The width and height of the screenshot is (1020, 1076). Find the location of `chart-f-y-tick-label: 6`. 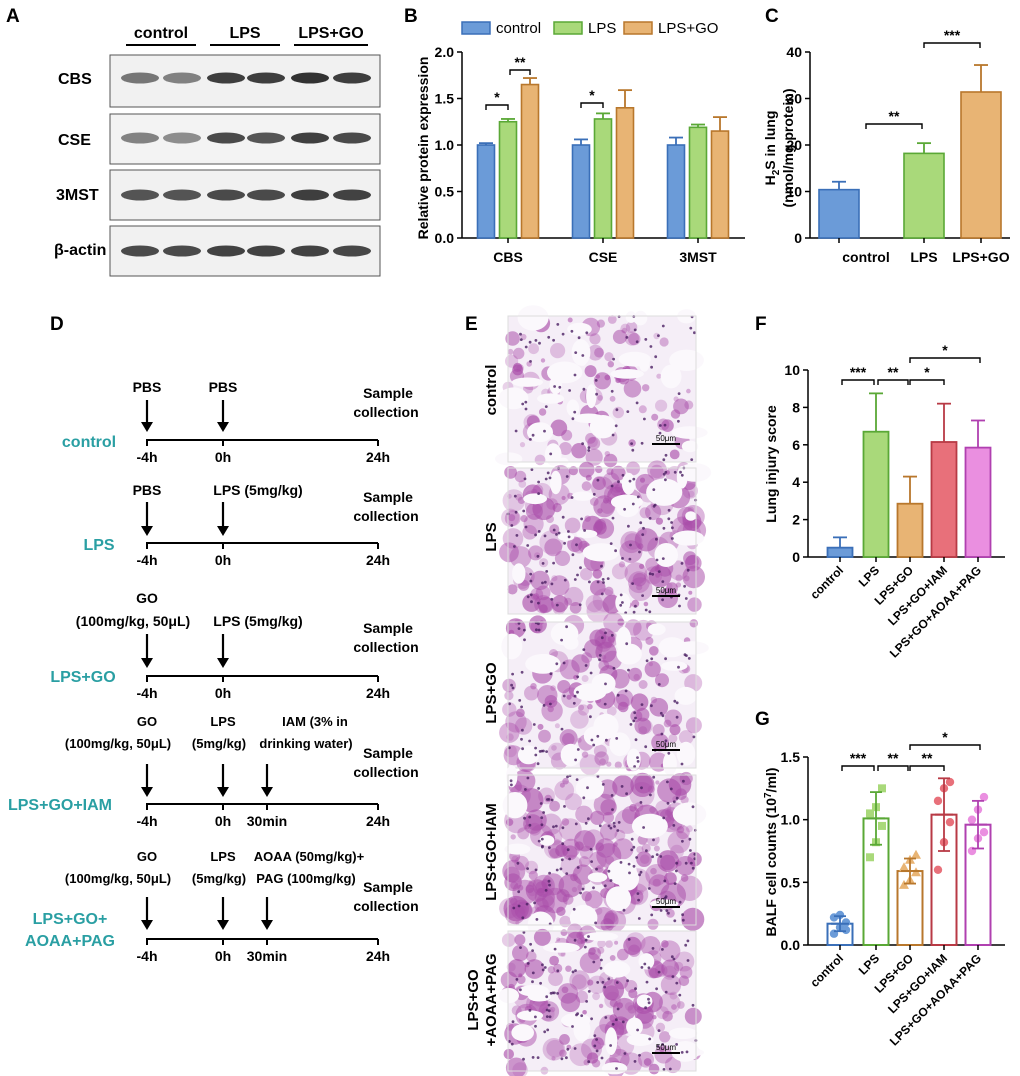

chart-f-y-tick-label: 6 is located at coordinates (796, 445).